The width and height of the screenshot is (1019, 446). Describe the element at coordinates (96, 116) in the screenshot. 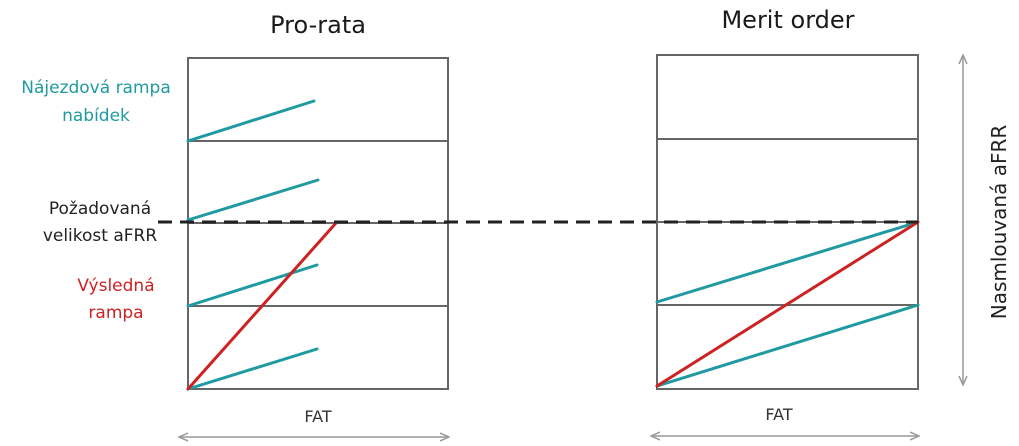

I see `bid-ramp-label-line2: nabídek` at that location.